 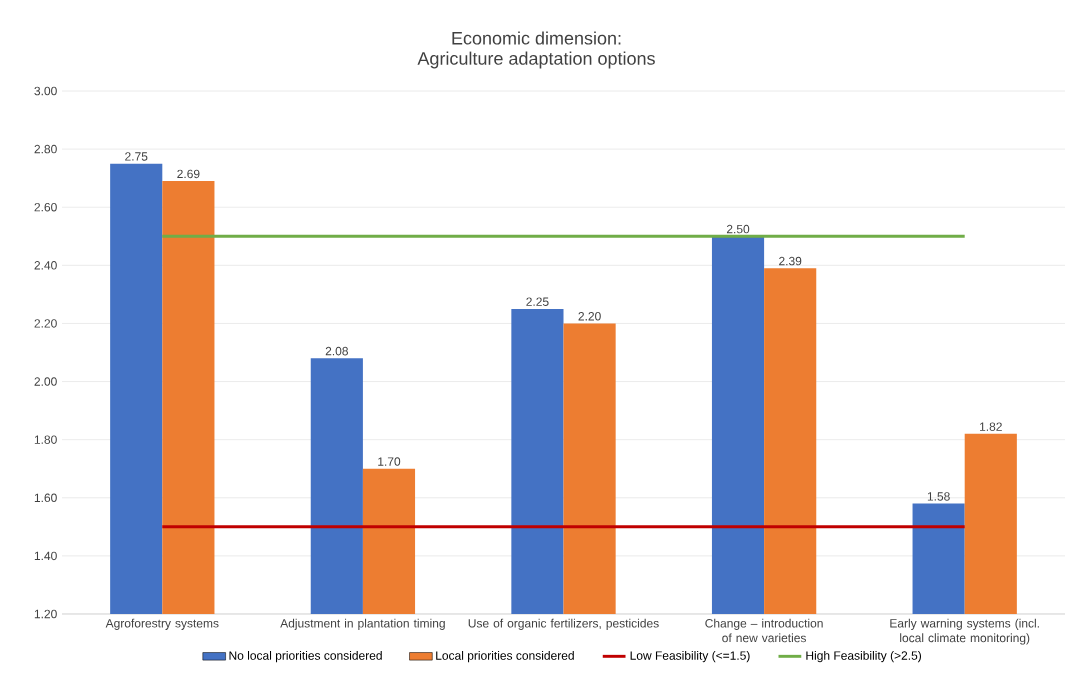 I want to click on y-tick-label: 2.60, so click(x=45, y=207).